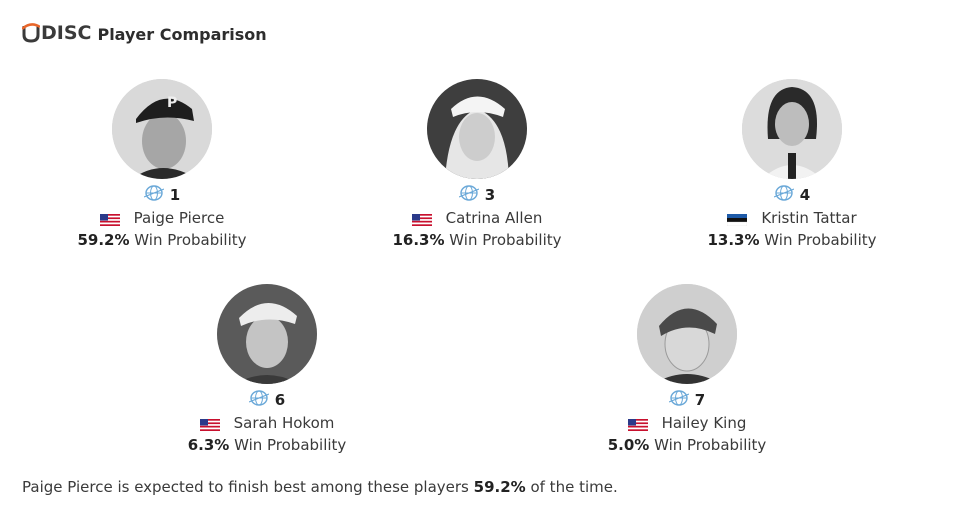 This screenshot has width=953, height=517. What do you see at coordinates (182, 34) in the screenshot?
I see `page-title: Player Comparison` at bounding box center [182, 34].